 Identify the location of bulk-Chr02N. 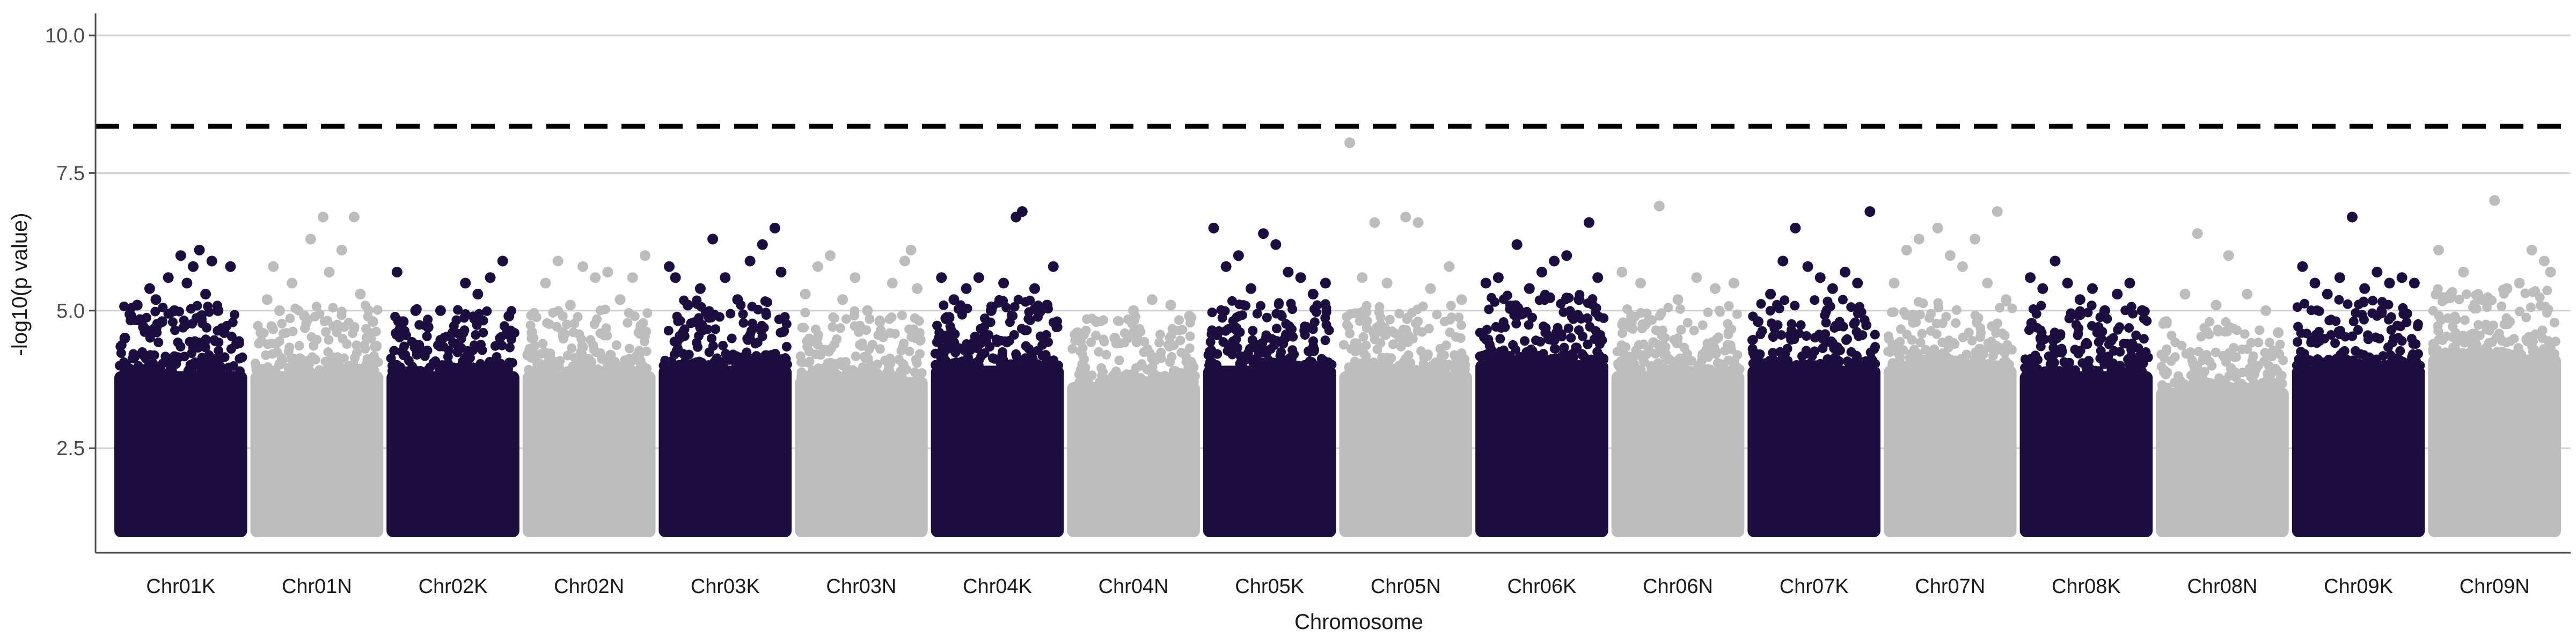
(589, 454).